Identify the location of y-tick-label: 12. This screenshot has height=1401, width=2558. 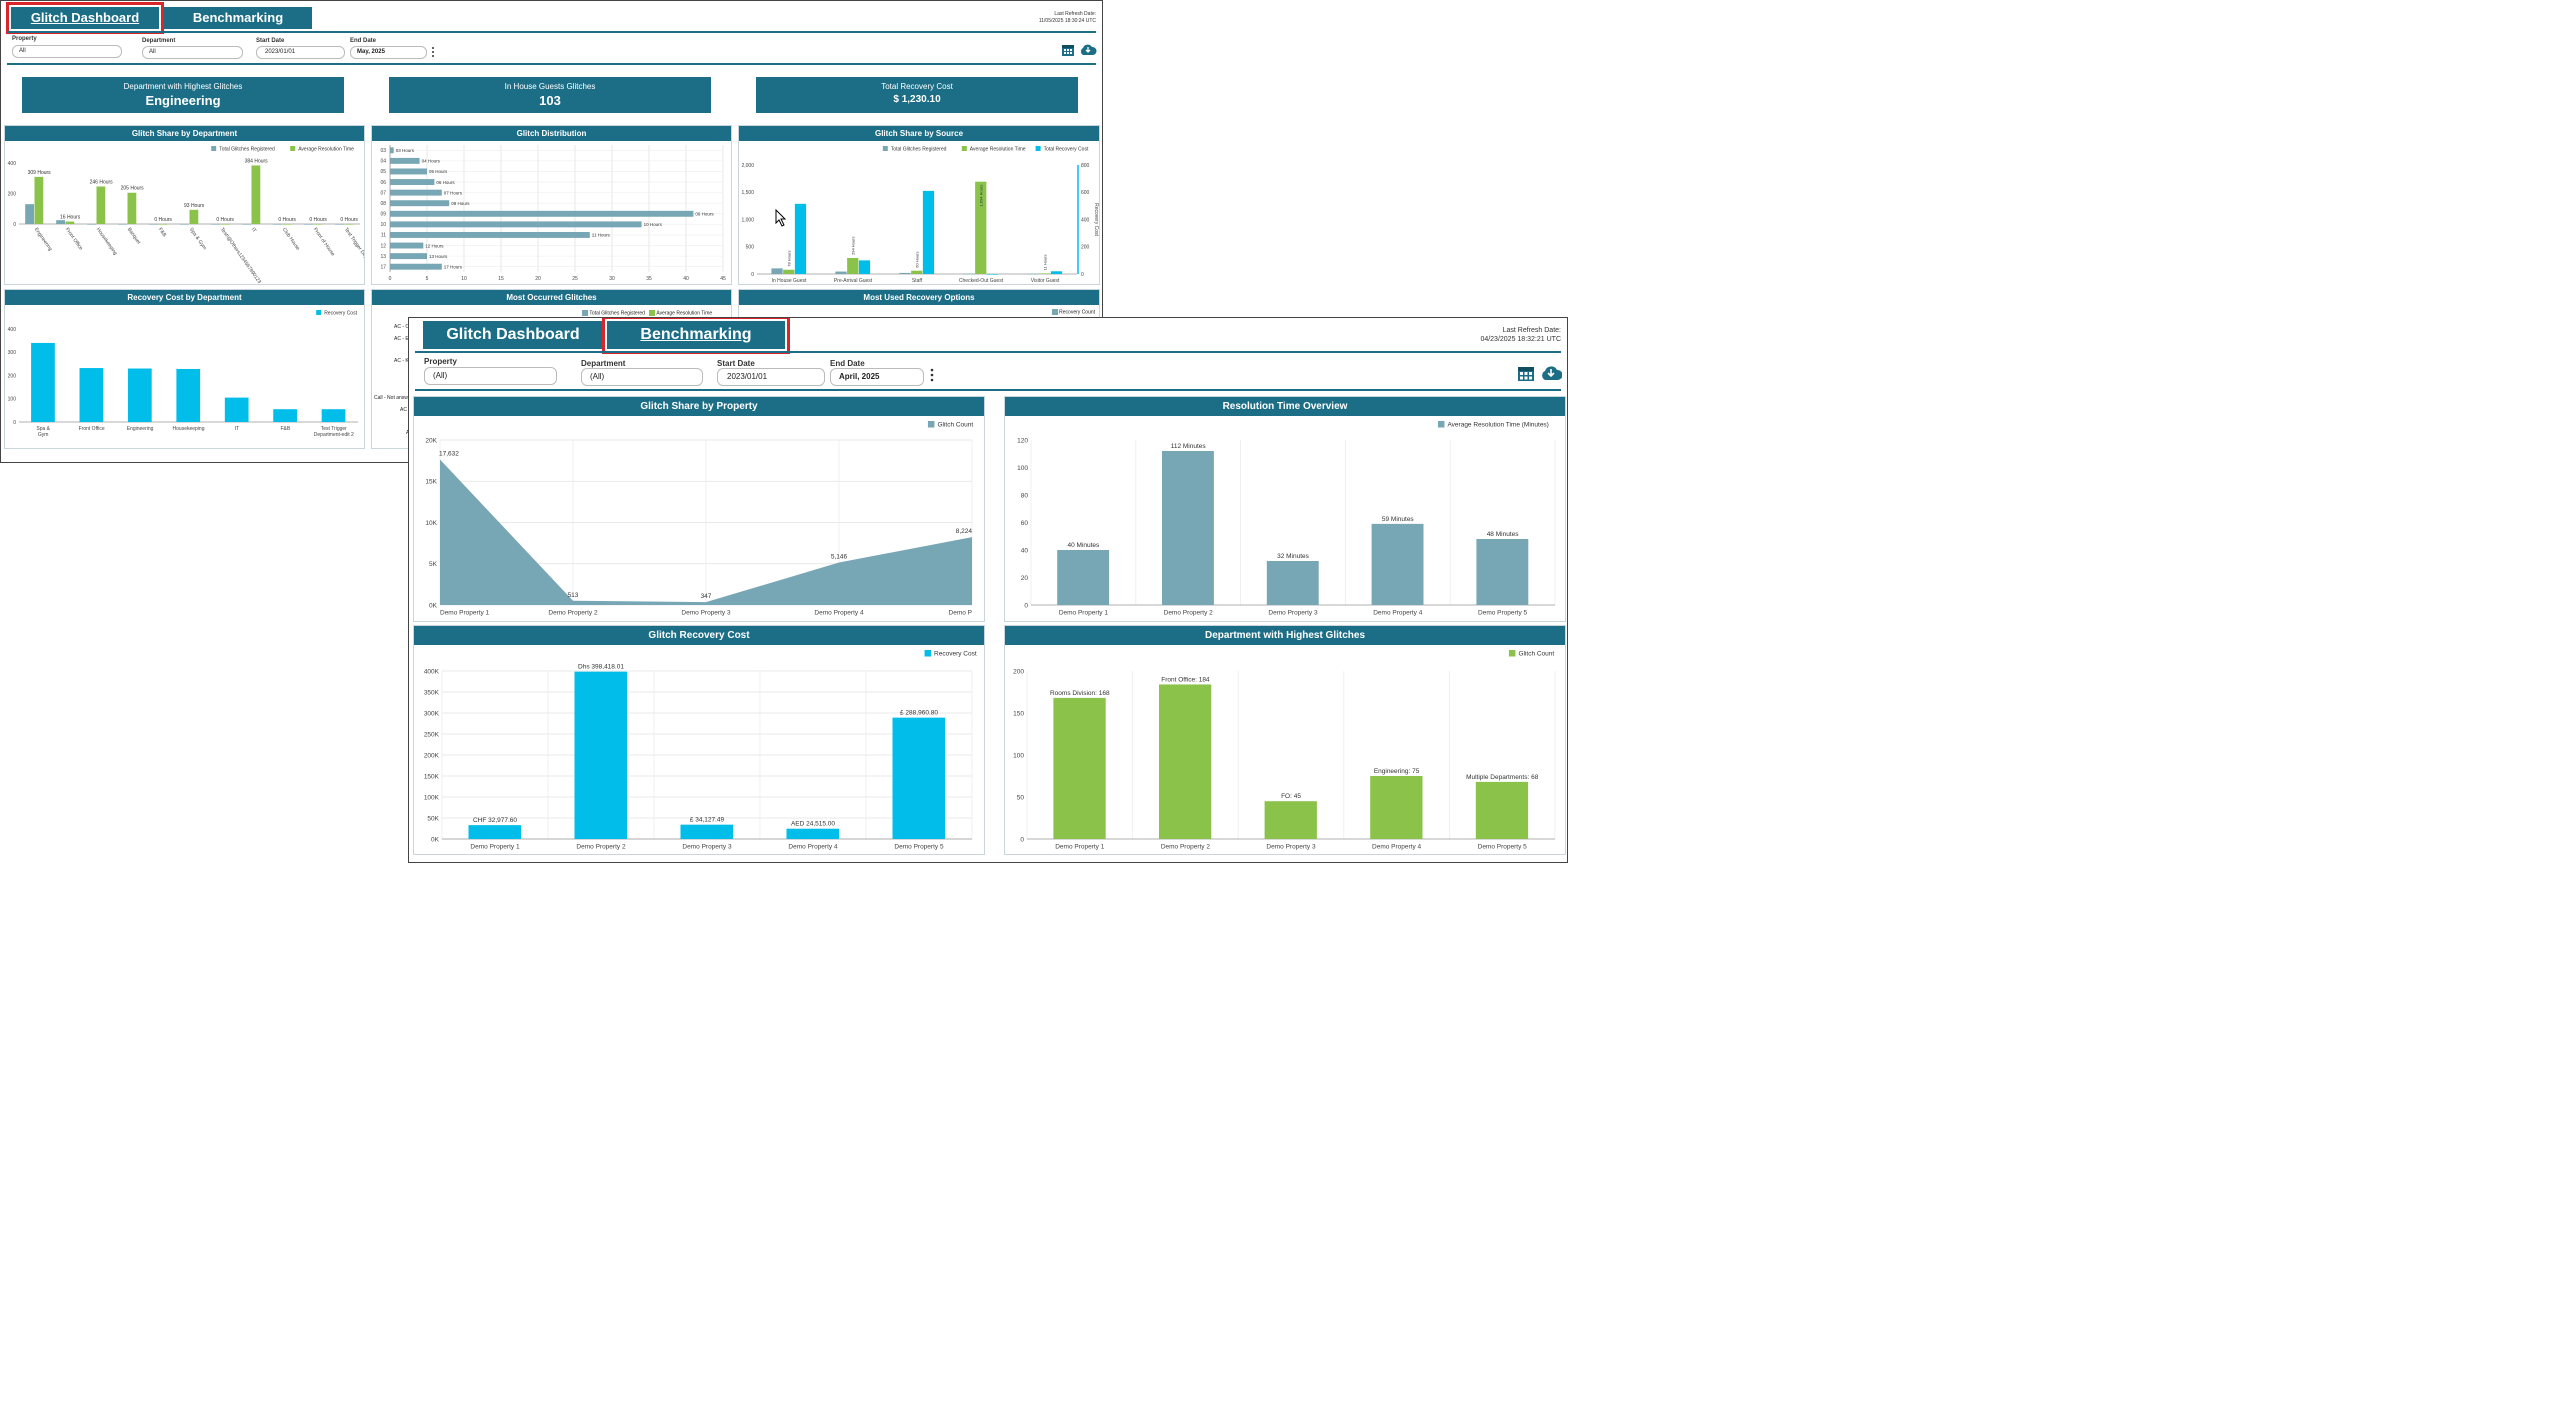
(383, 246).